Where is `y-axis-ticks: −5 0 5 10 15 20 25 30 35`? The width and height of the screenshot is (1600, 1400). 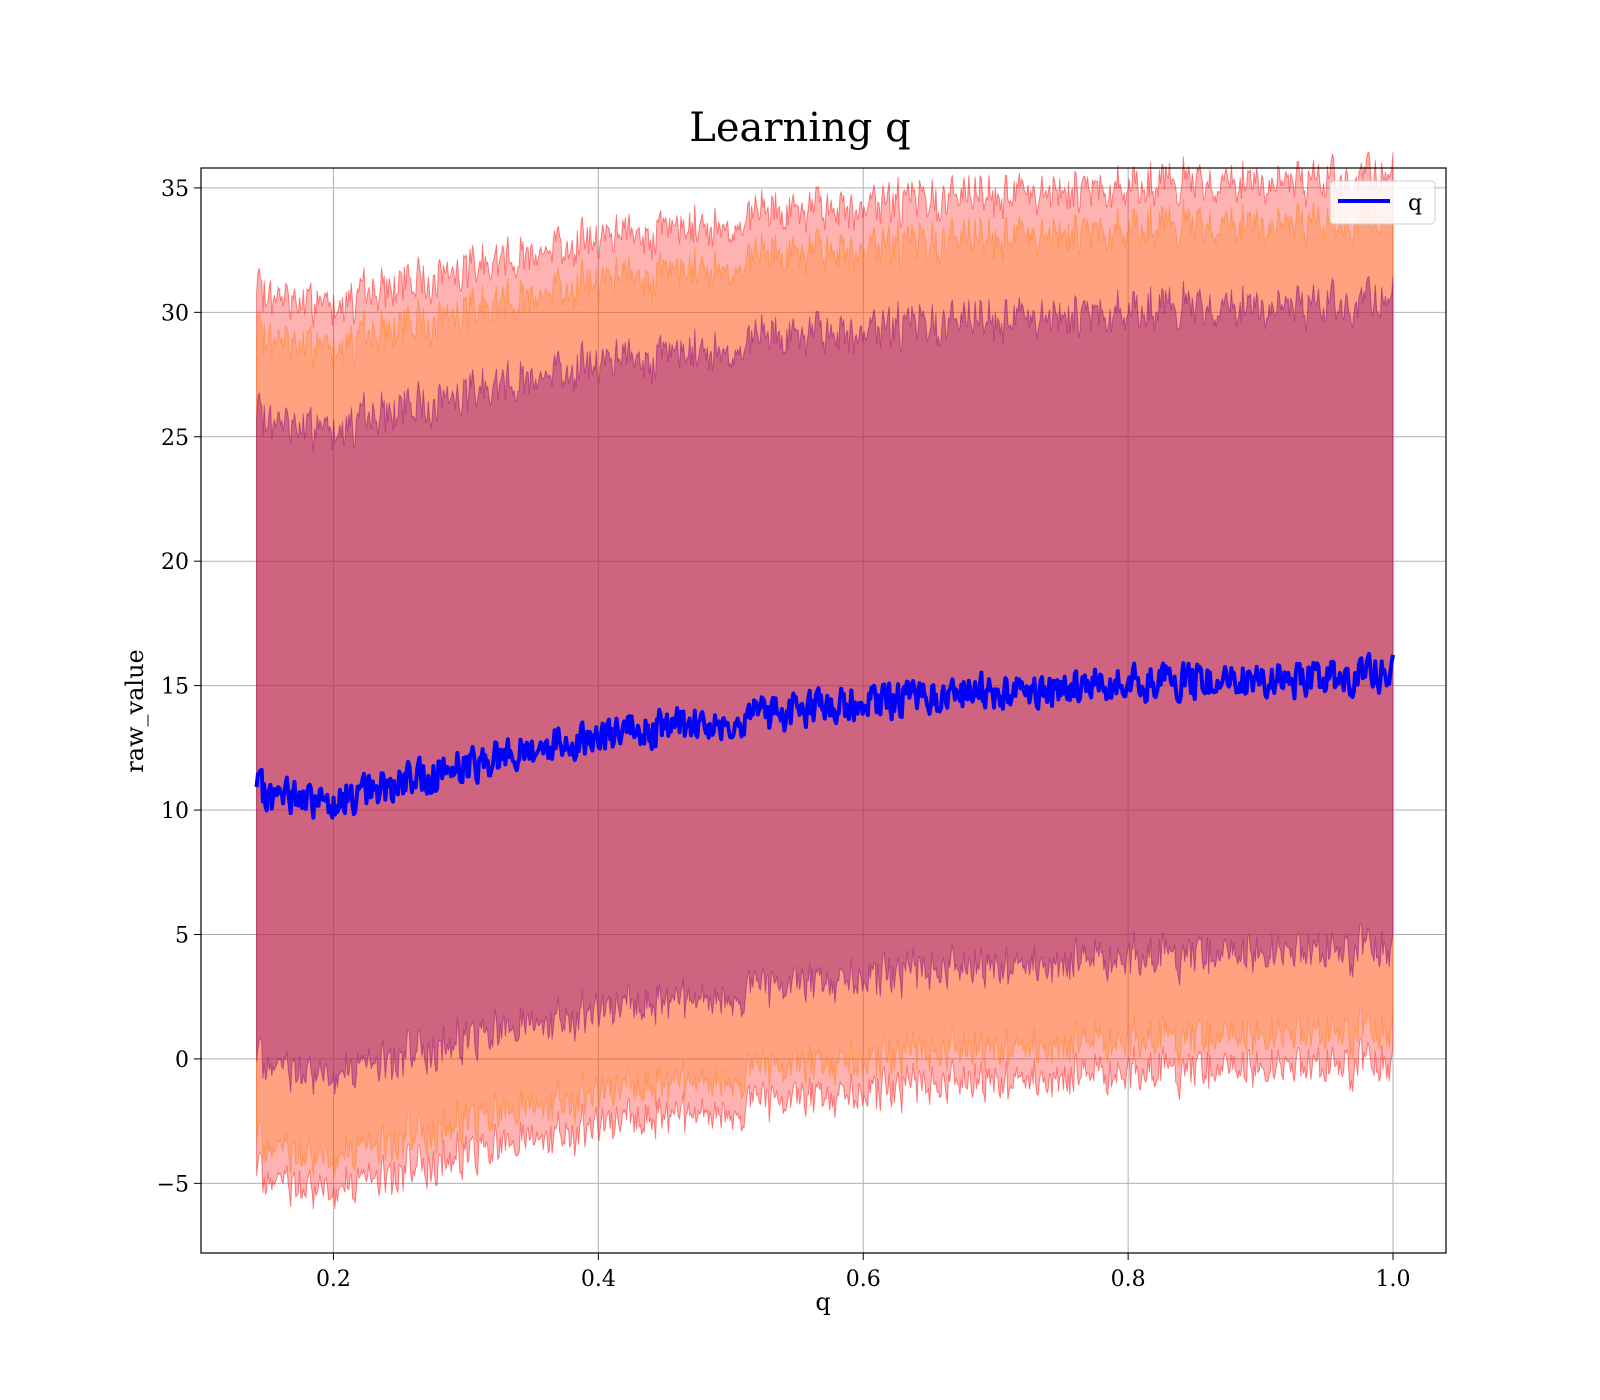
y-axis-ticks: −5 0 5 10 15 20 25 30 35 is located at coordinates (179, 687).